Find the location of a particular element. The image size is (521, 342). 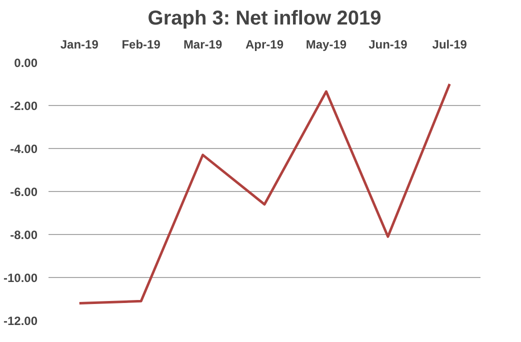

x-tick-label: Jan-19 is located at coordinates (79, 45).